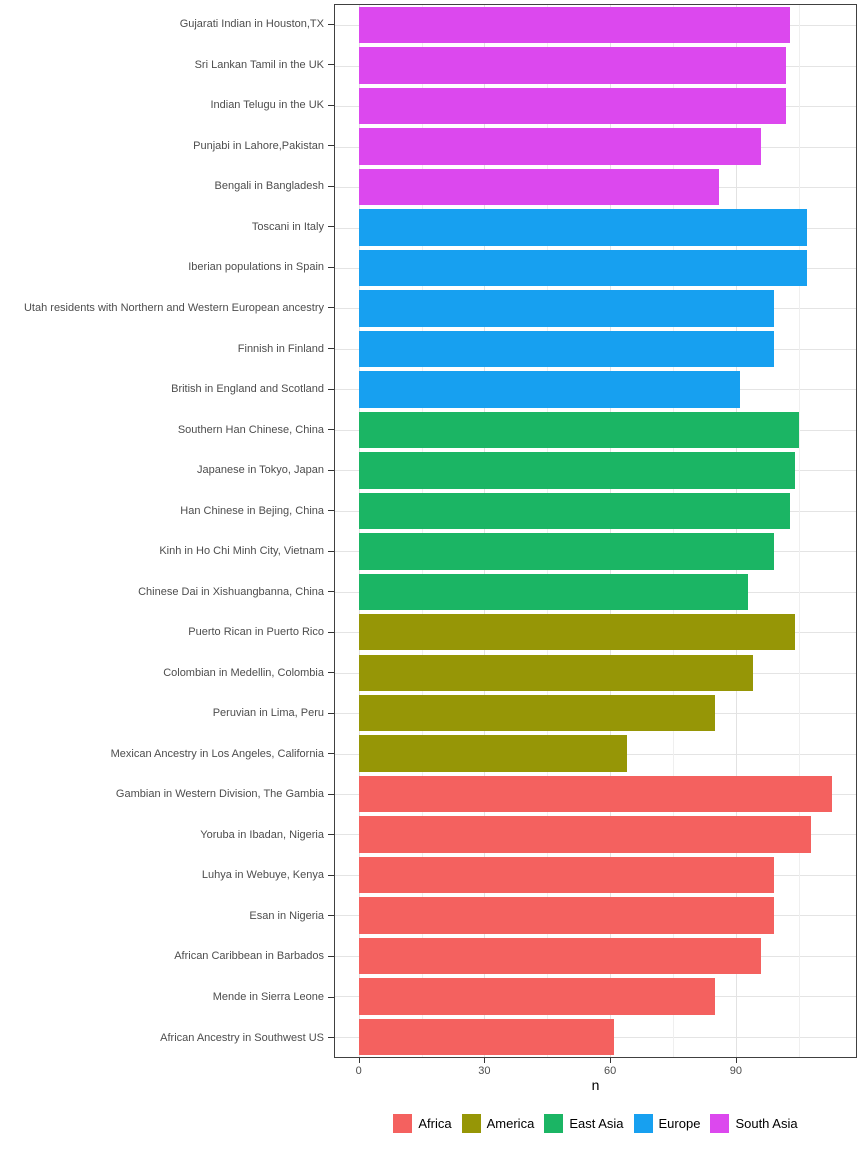 This screenshot has height=1152, width=864. I want to click on x-tick-label: 90, so click(736, 1071).